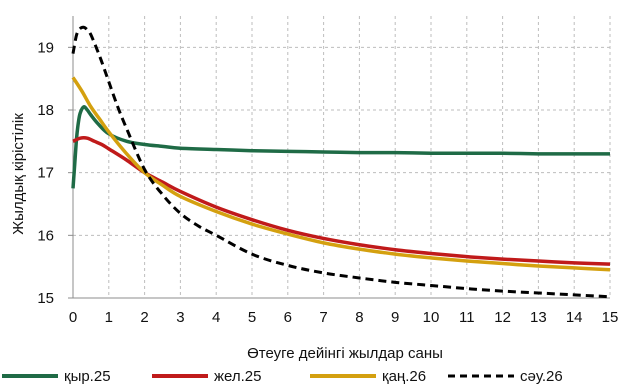  I want to click on x-tick-label: 11, so click(467, 317).